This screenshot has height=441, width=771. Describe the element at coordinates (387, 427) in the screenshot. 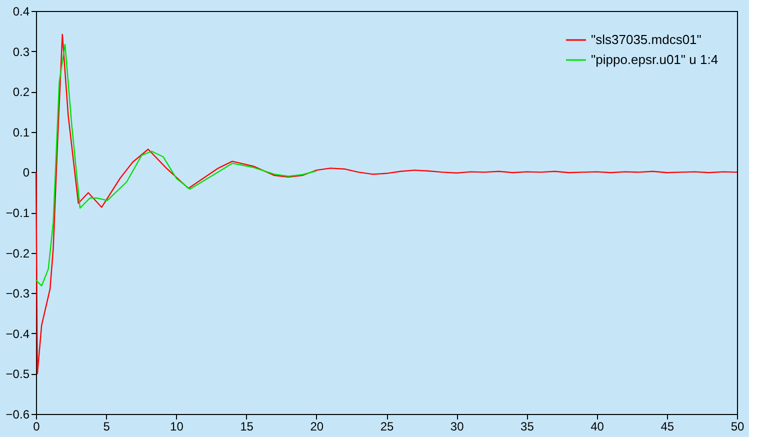

I see `x-tick-label: 25` at that location.